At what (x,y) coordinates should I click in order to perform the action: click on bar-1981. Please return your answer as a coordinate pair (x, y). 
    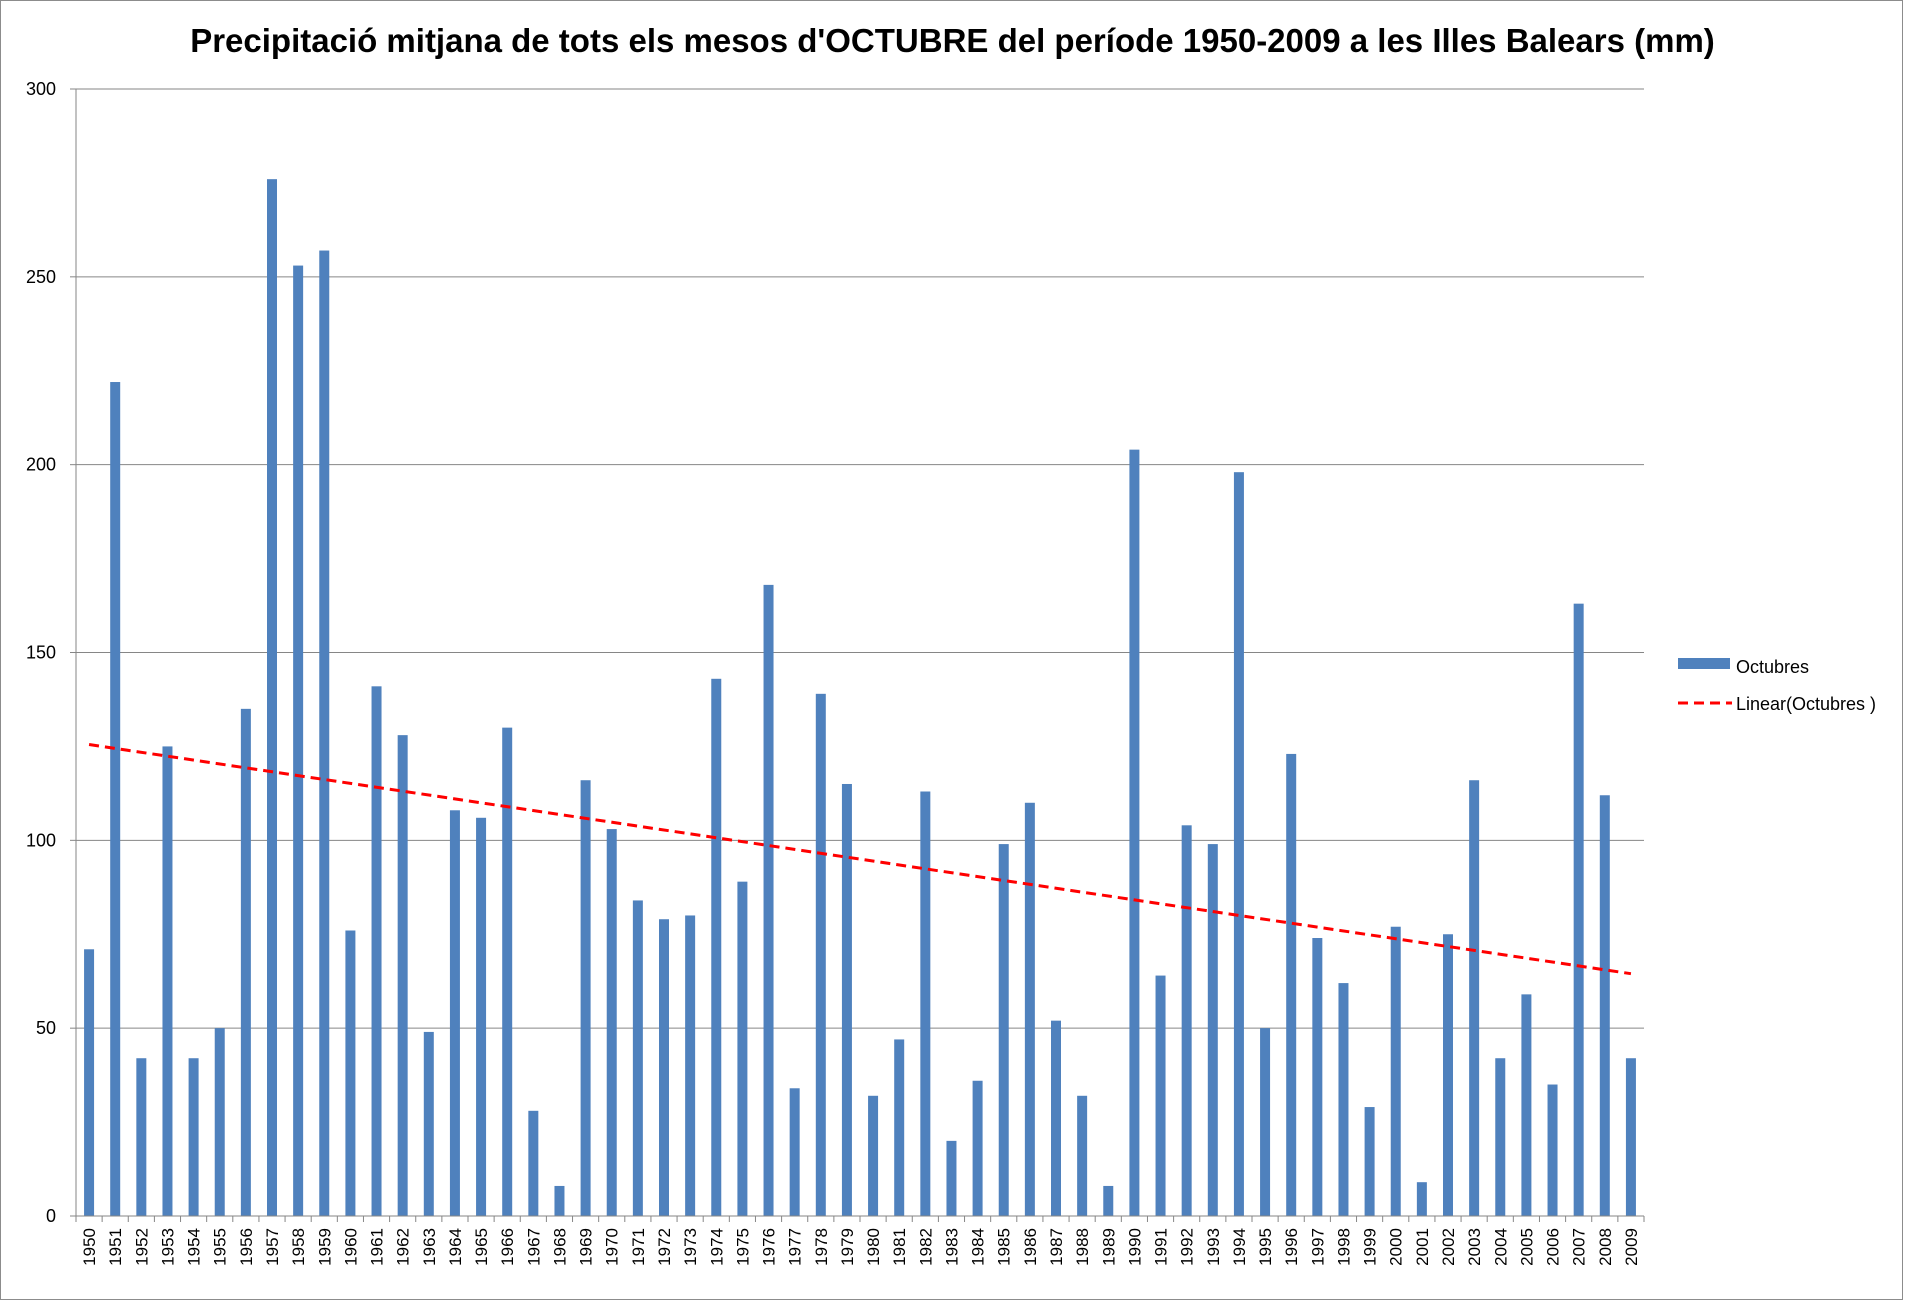
    Looking at the image, I should click on (899, 1127).